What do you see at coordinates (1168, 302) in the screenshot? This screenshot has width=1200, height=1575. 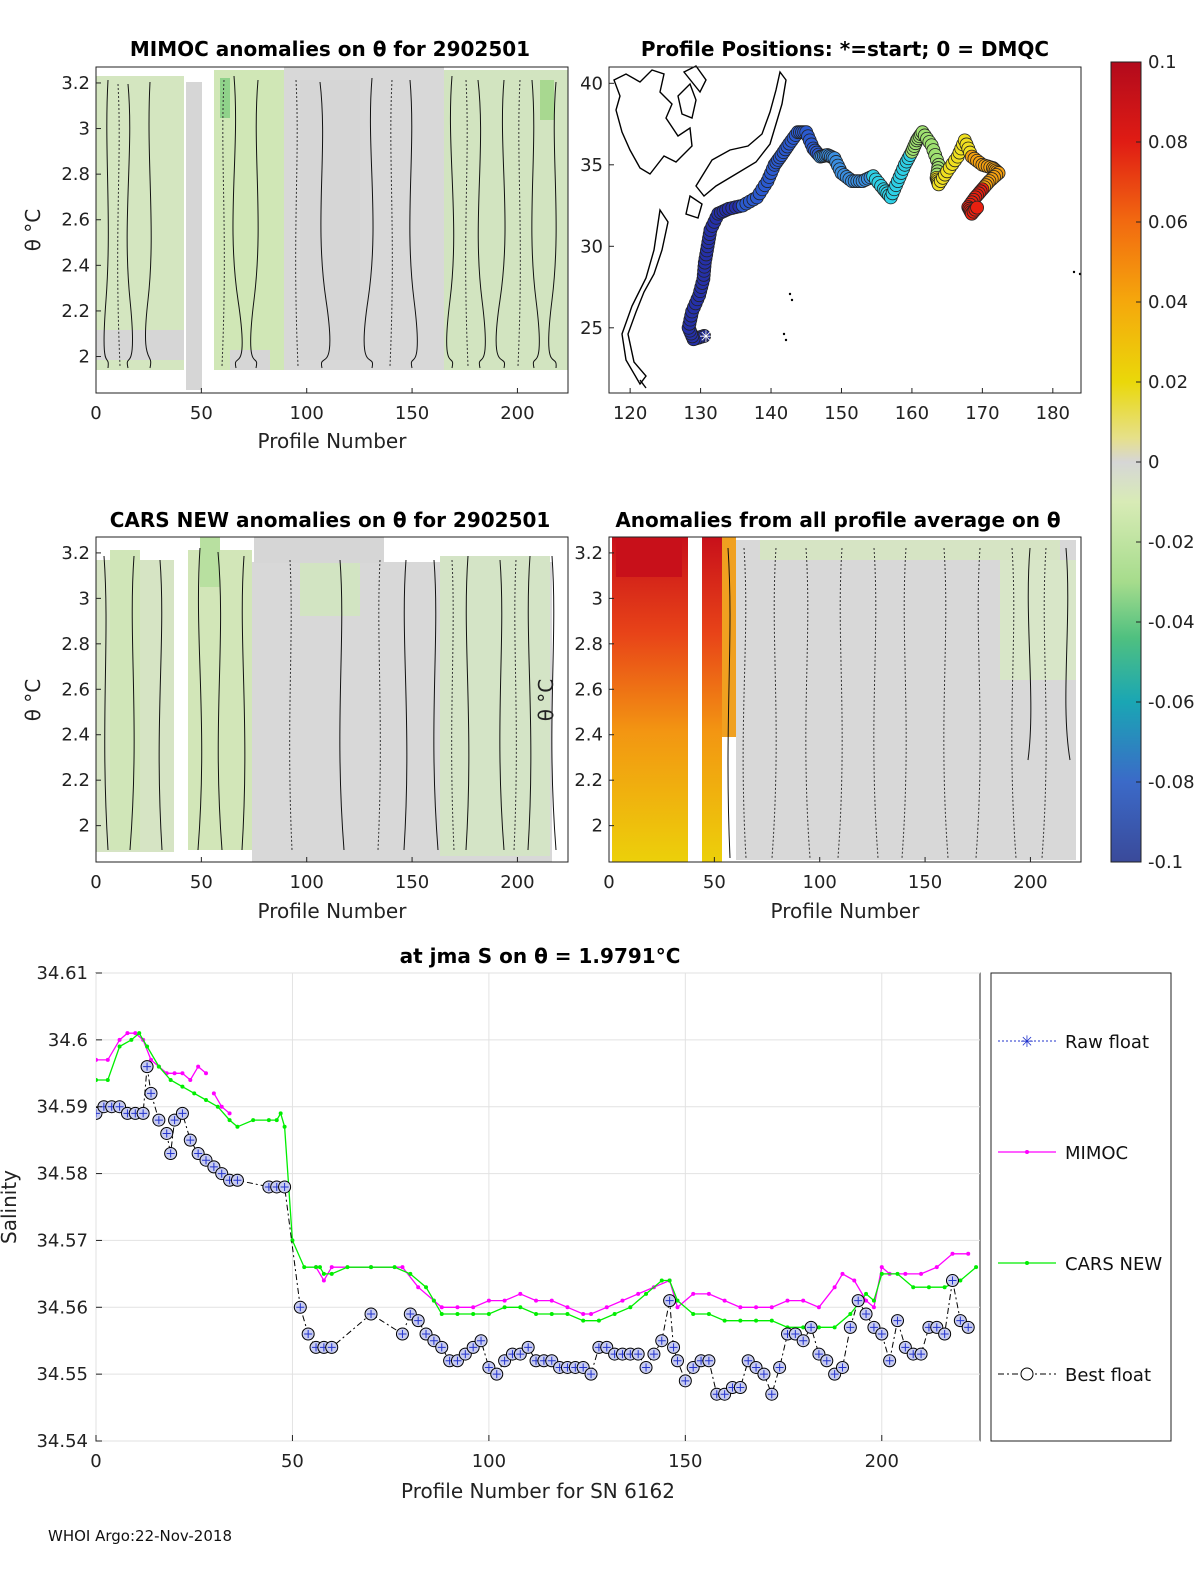 I see `colorbar-tick-label: 0.04` at bounding box center [1168, 302].